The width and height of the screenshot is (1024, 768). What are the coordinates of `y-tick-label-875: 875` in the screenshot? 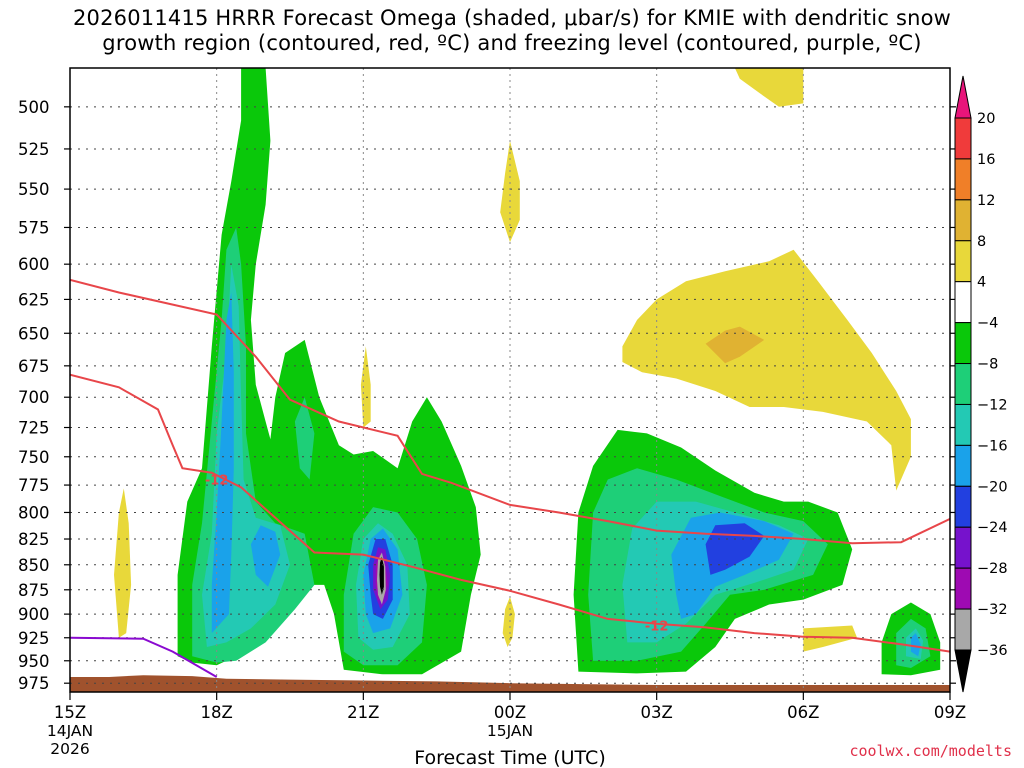 It's located at (34, 590).